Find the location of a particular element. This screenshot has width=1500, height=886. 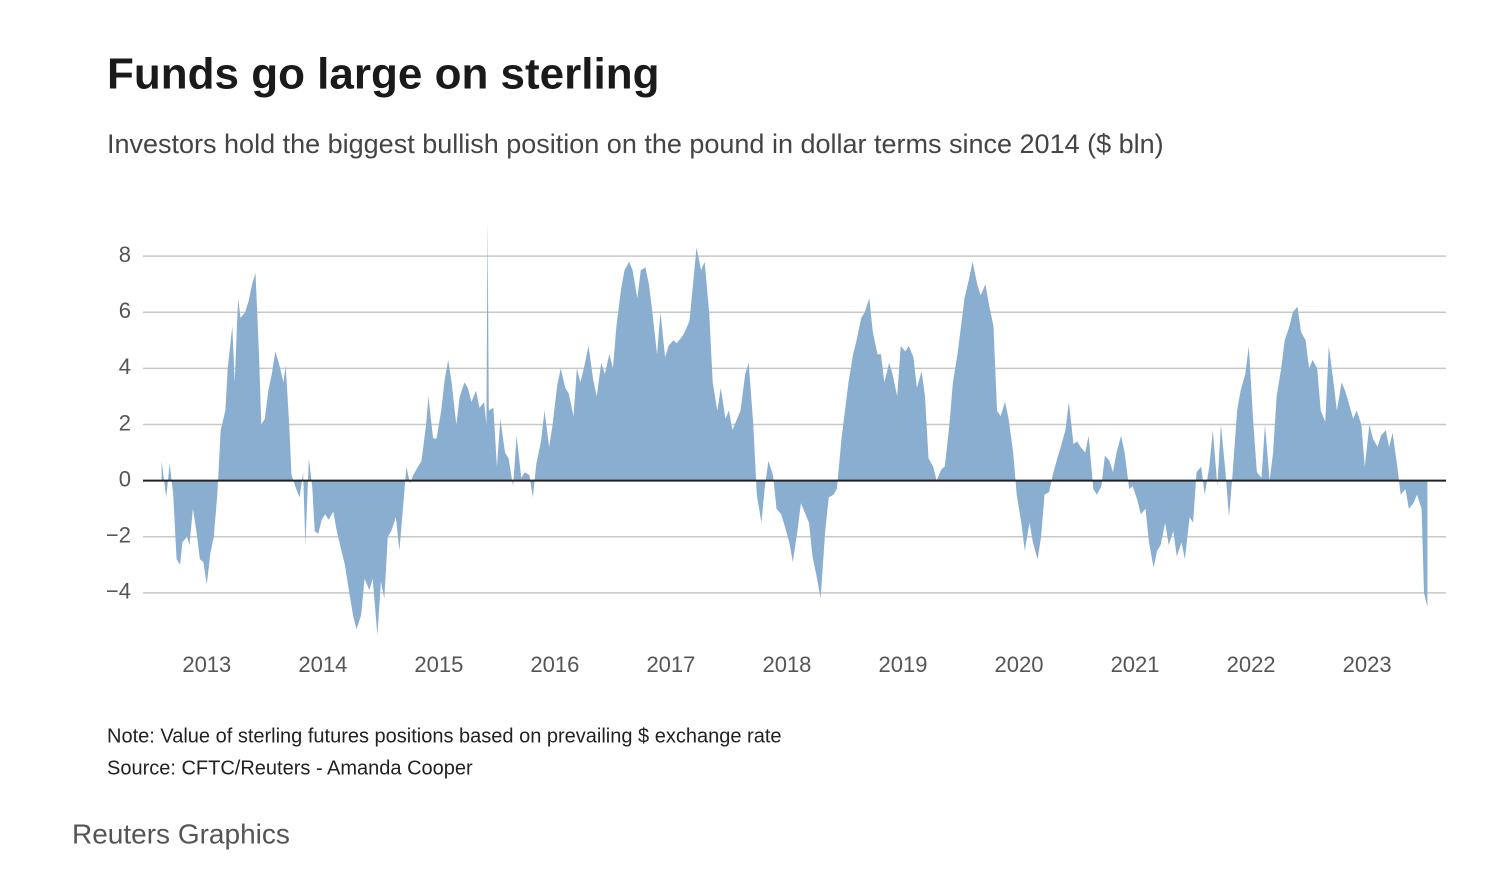

x-tick-label: 2018 is located at coordinates (786, 664).